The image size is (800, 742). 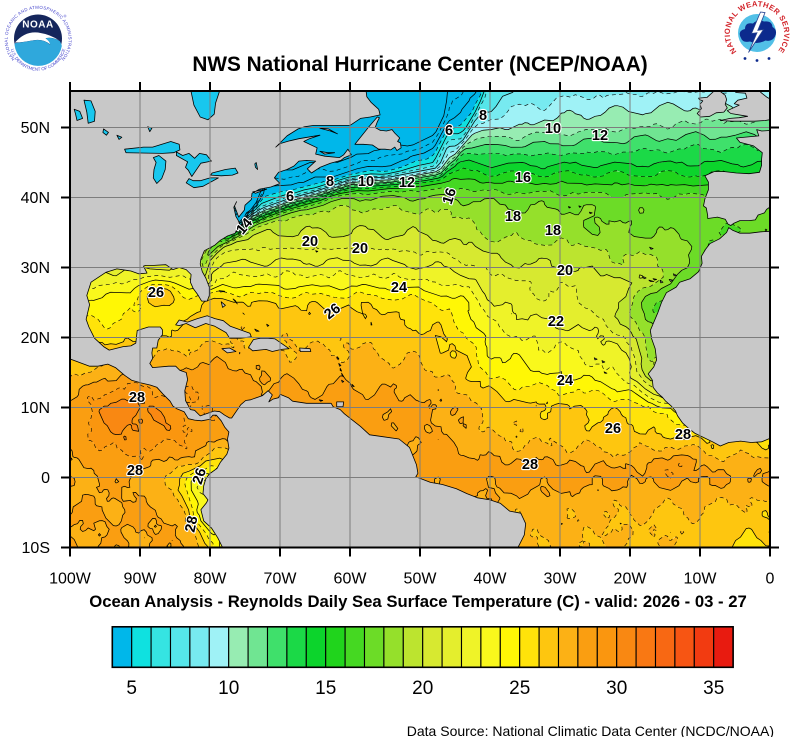 What do you see at coordinates (519, 688) in the screenshot?
I see `svg-text: 25` at bounding box center [519, 688].